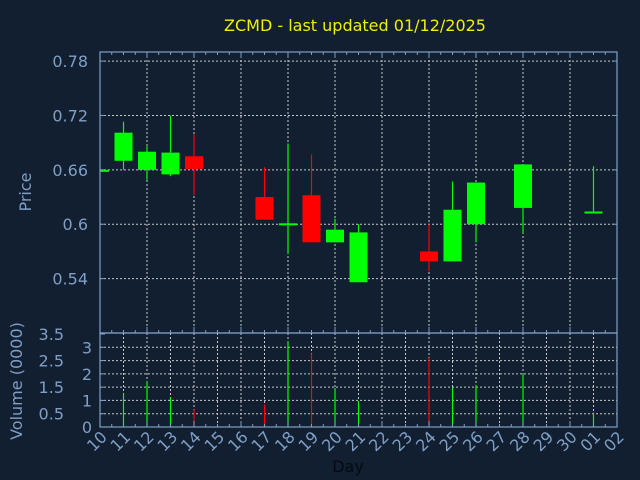  I want to click on volume-tick-label: 1, so click(87, 400).